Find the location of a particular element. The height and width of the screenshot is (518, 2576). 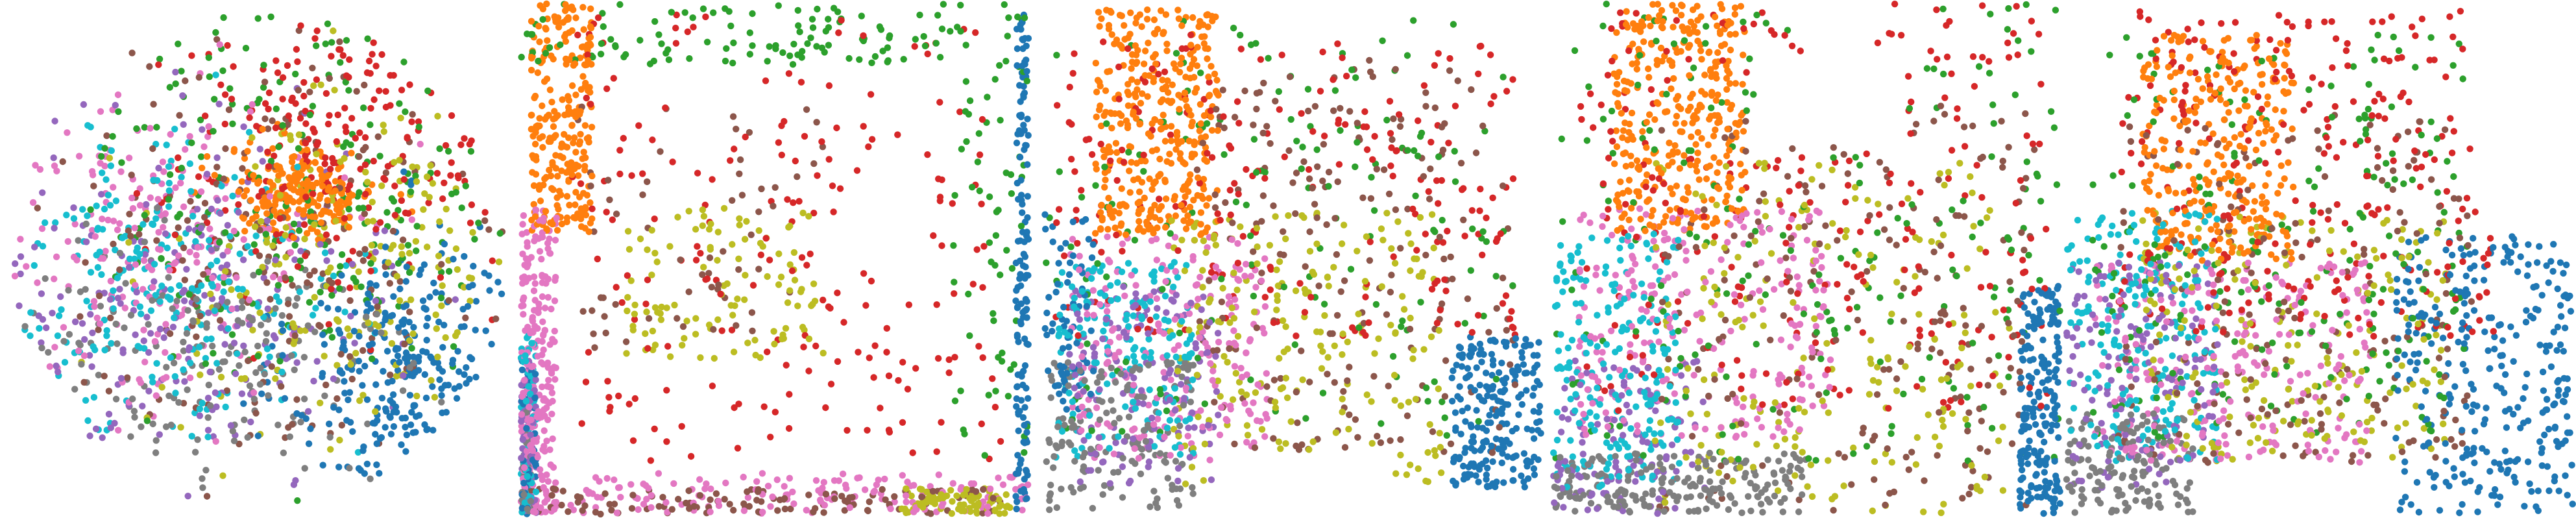

data-point-panel3-c3 is located at coordinates (1460, 434).